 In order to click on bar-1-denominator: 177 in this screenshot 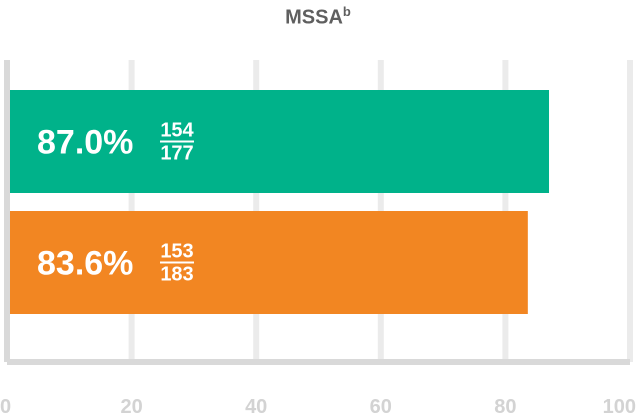, I will do `click(176, 154)`.